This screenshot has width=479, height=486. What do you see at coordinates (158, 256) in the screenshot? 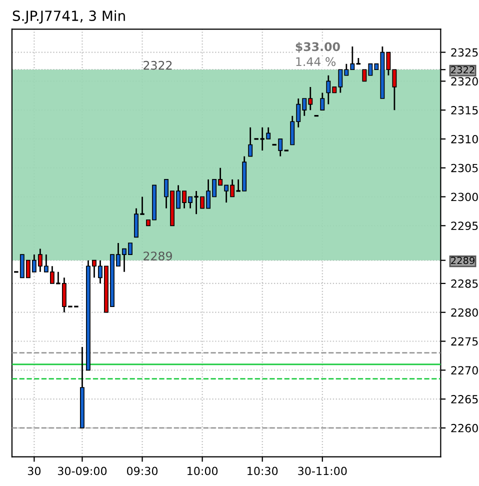
I see `annotation: 2289` at bounding box center [158, 256].